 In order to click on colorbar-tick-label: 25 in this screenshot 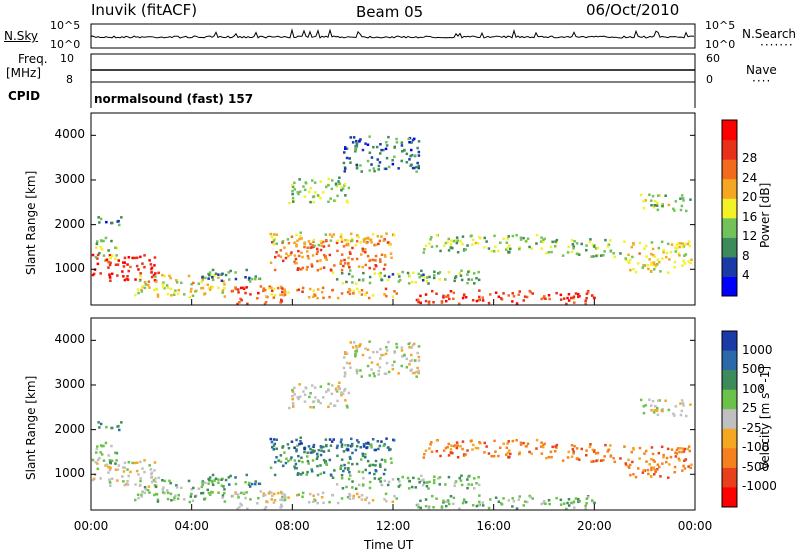, I will do `click(750, 408)`.